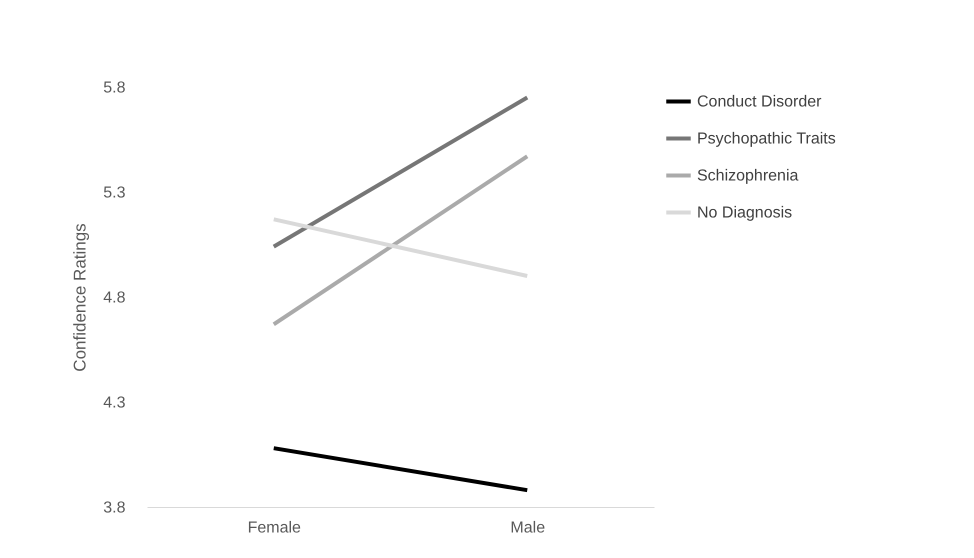 This screenshot has width=974, height=558. What do you see at coordinates (114, 298) in the screenshot?
I see `y-tick-label: 4.8` at bounding box center [114, 298].